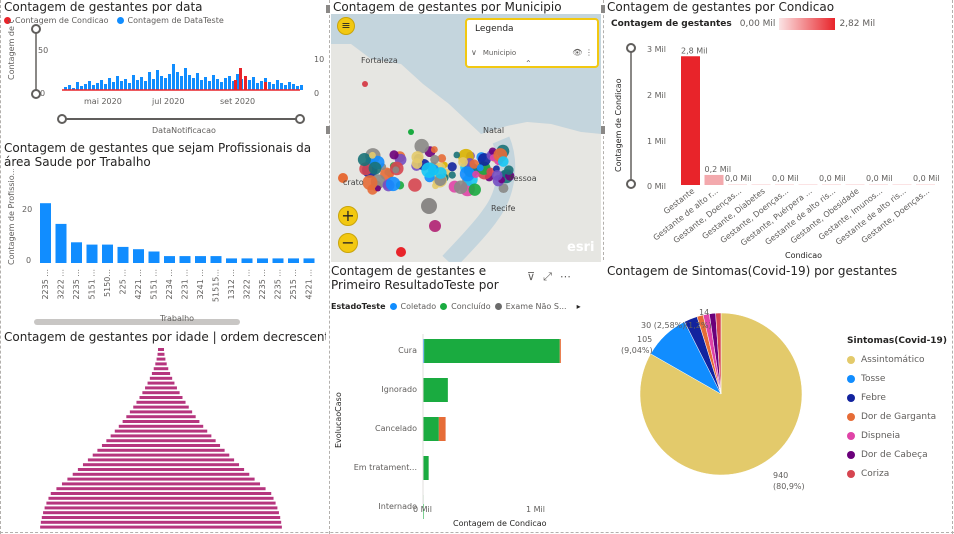 This screenshot has width=954, height=534. I want to click on eye-icon: 👁 ⋮, so click(582, 52).